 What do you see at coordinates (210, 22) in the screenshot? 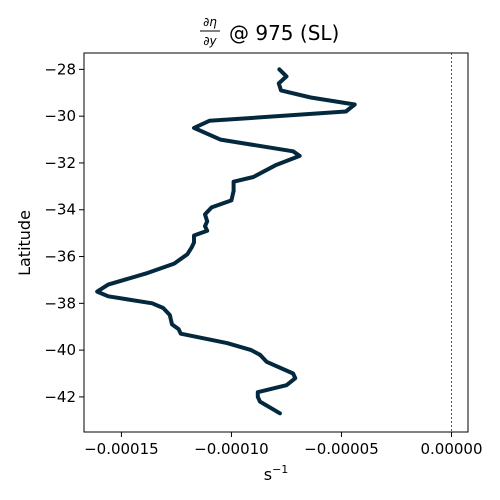
I see `title-numerator: ∂η` at bounding box center [210, 22].